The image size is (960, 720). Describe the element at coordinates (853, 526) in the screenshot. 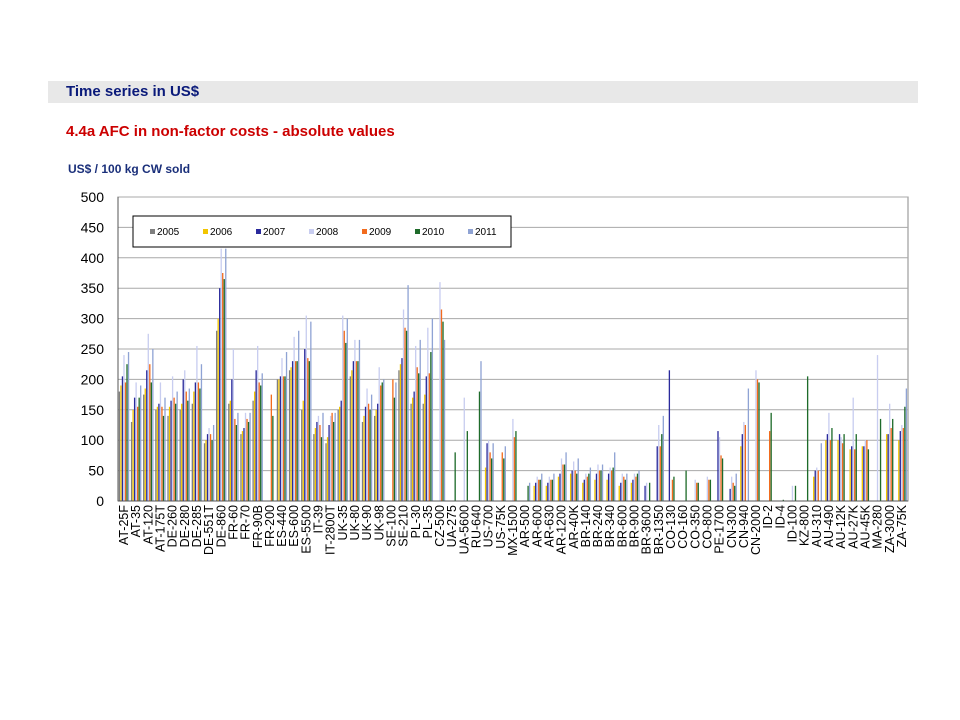

I see `x-tick-label: AU-27K` at that location.